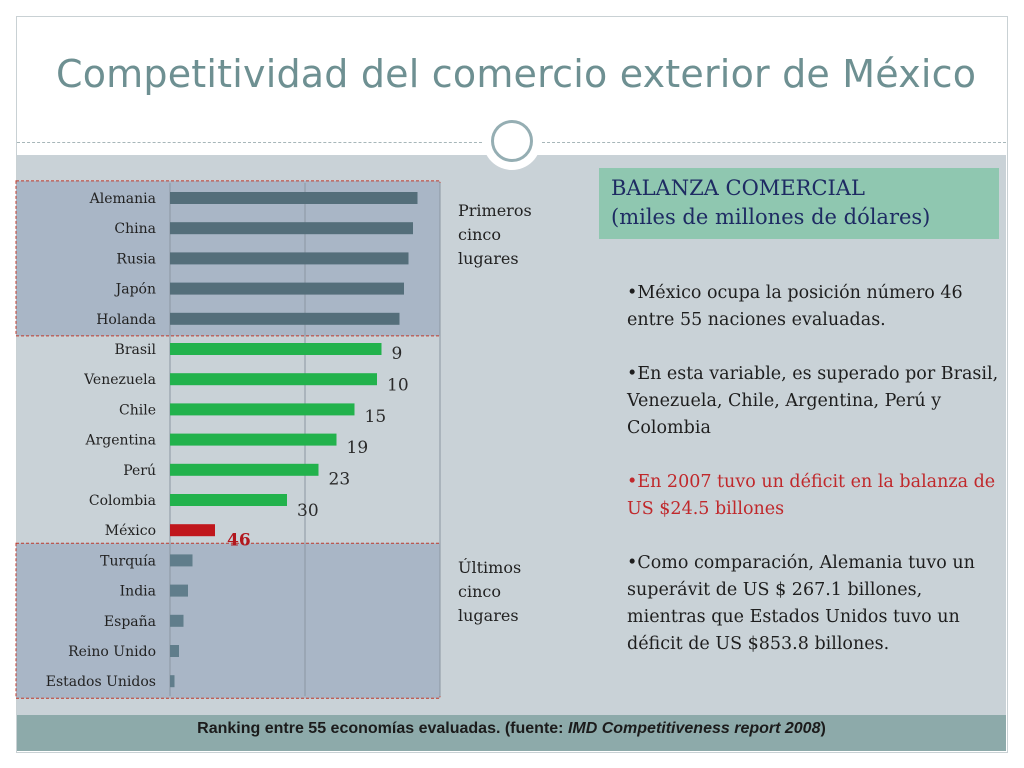  Describe the element at coordinates (136, 350) in the screenshot. I see `category-label: Brasil` at that location.